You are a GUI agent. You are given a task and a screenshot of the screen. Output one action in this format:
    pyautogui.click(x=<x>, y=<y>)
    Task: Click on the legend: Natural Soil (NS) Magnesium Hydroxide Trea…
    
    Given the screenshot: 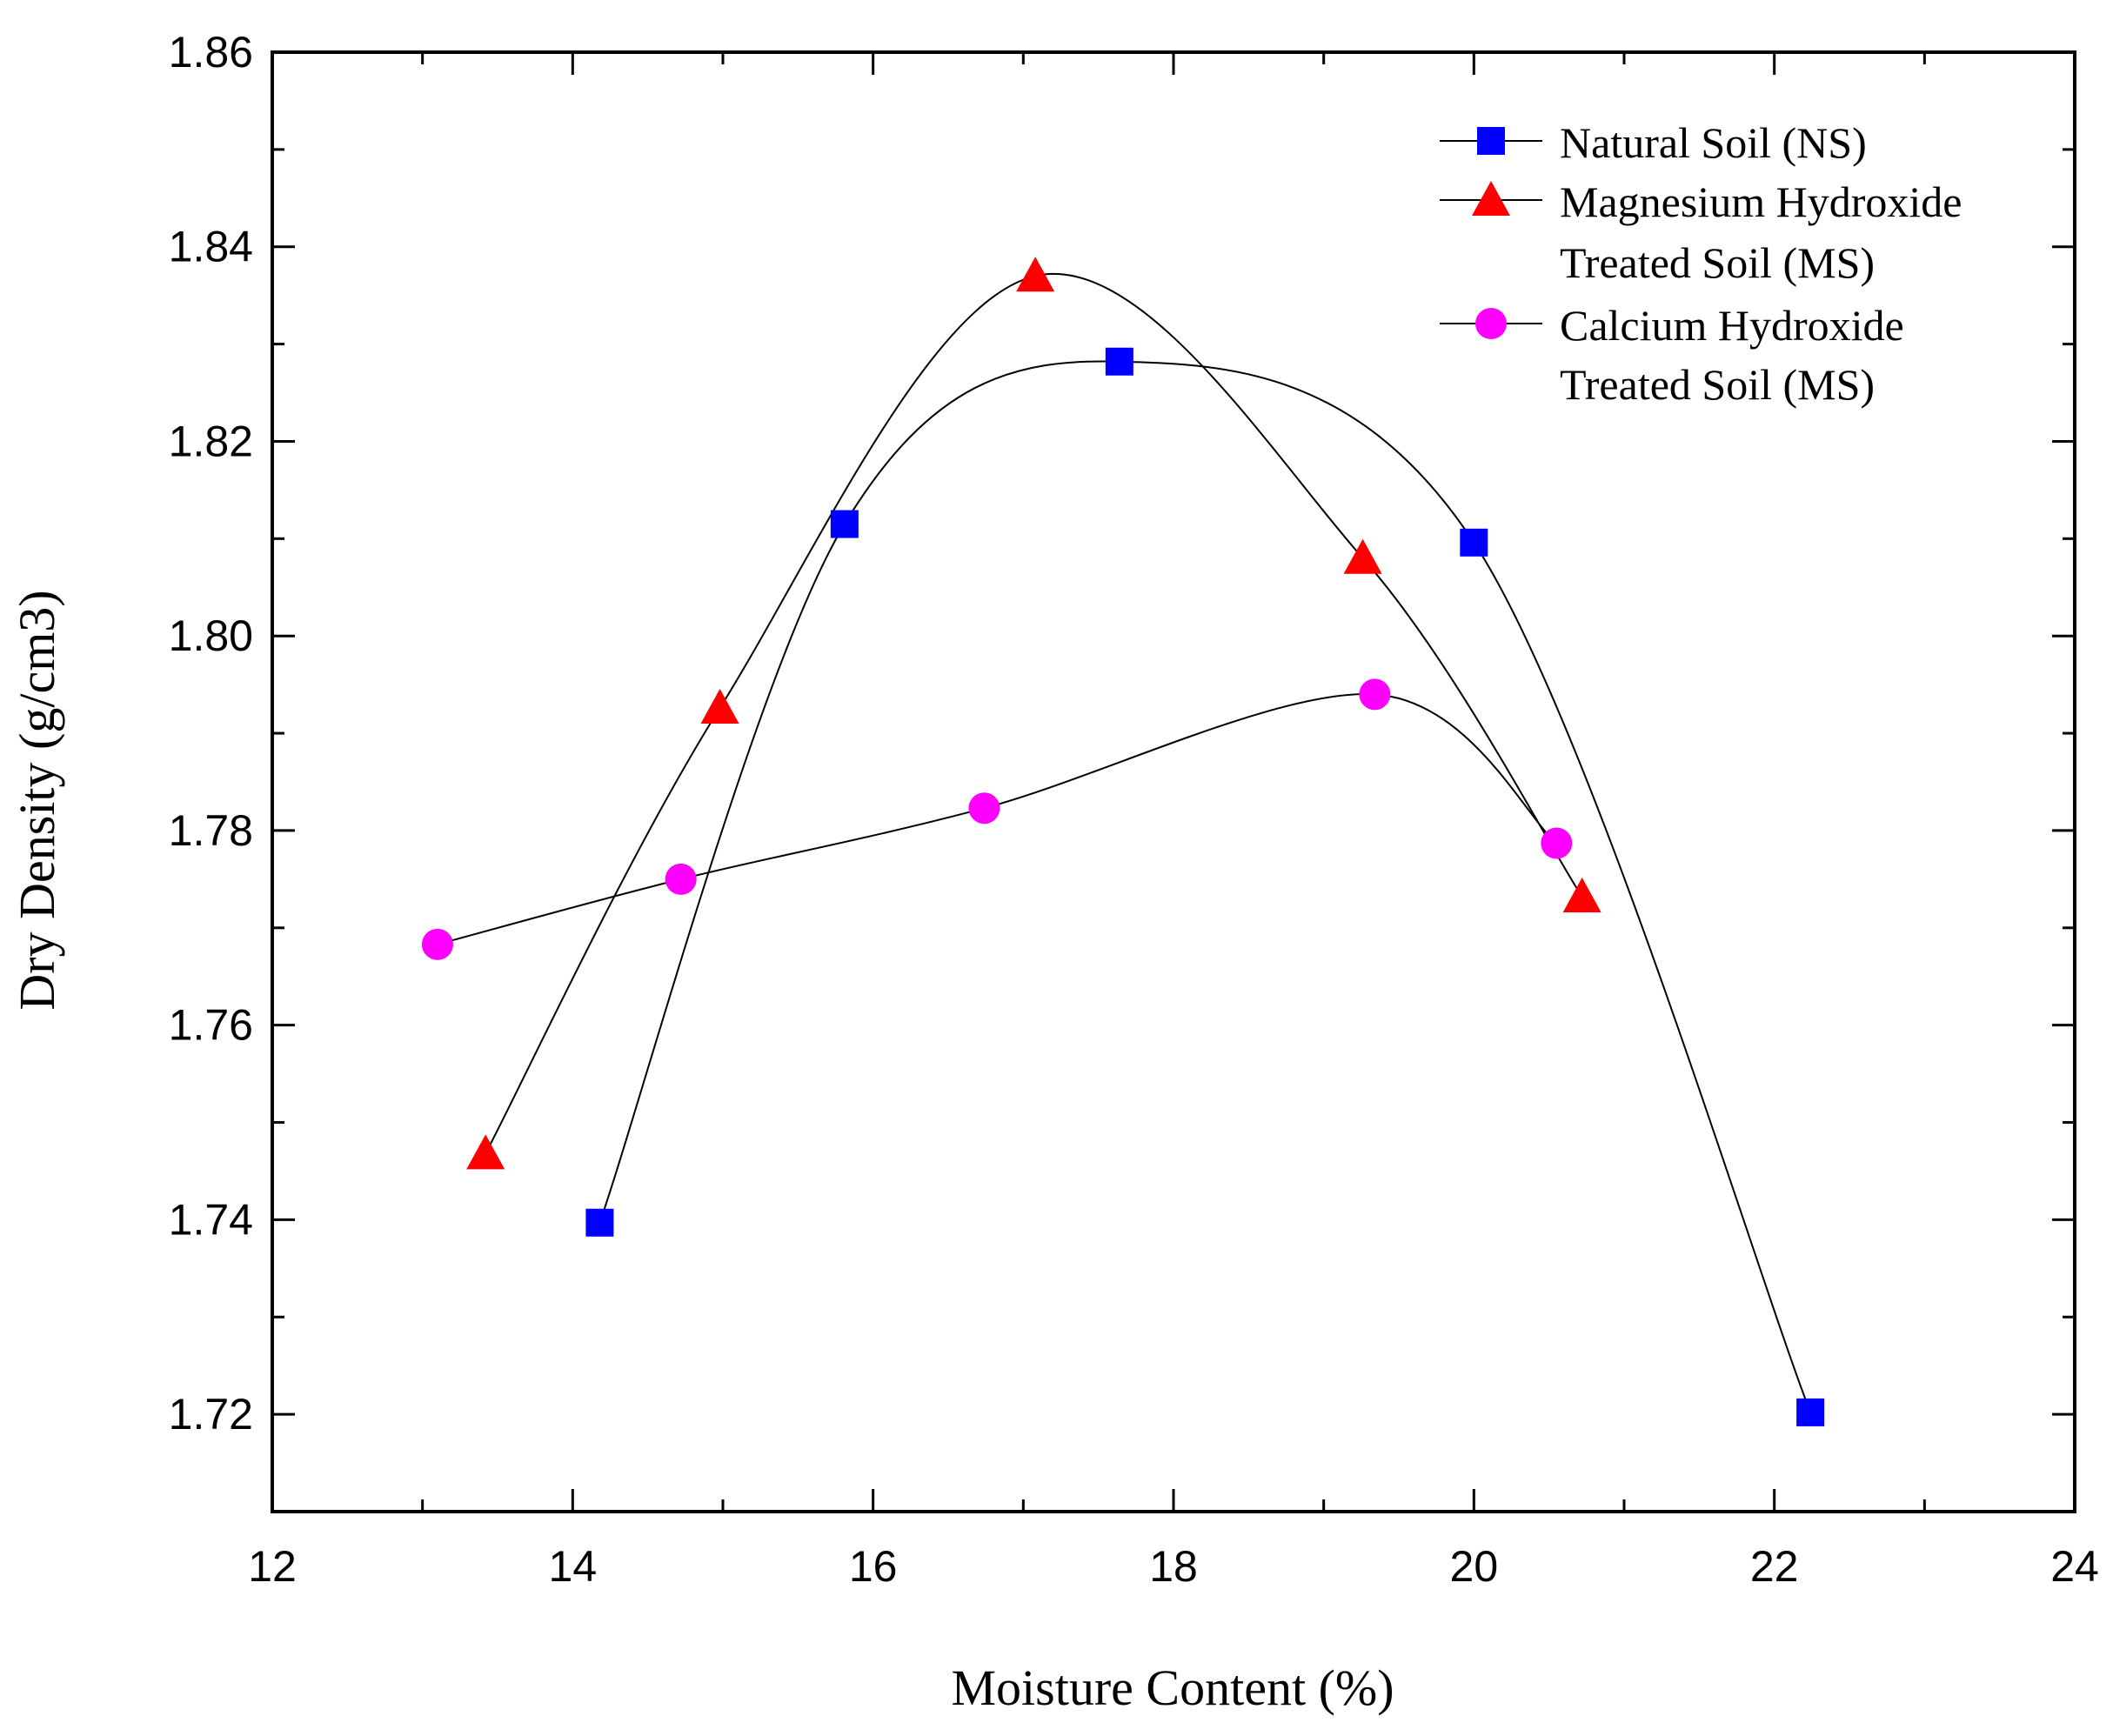 What is the action you would take?
    pyautogui.click(x=1701, y=263)
    